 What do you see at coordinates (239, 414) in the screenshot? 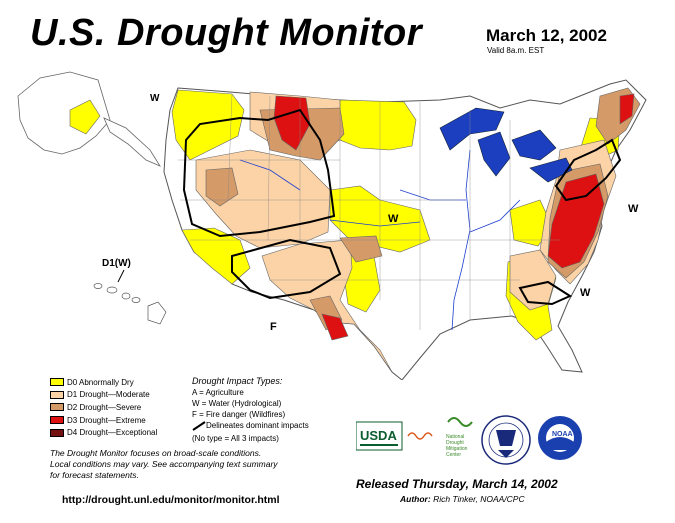
I see `impact-line-f: F = Fire danger (Wildfires)` at bounding box center [239, 414].